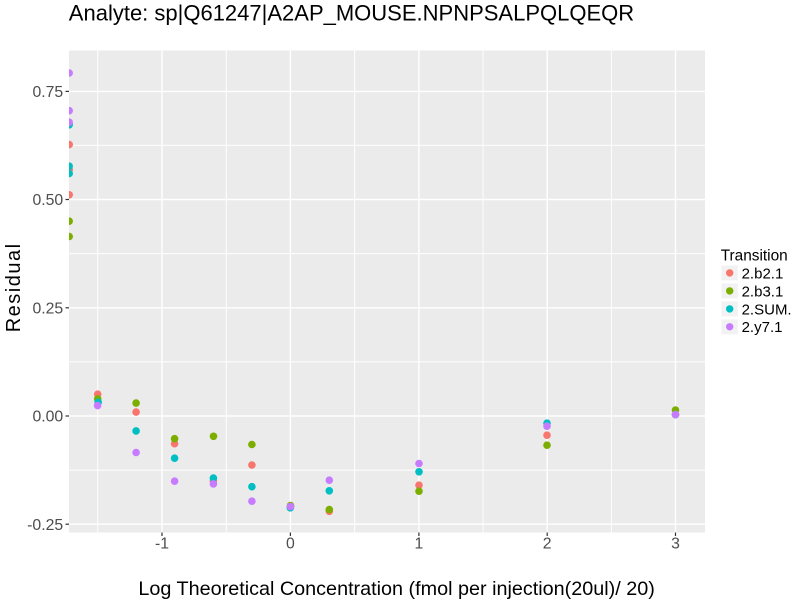  I want to click on svg-text: 2.b2.1, so click(763, 273).